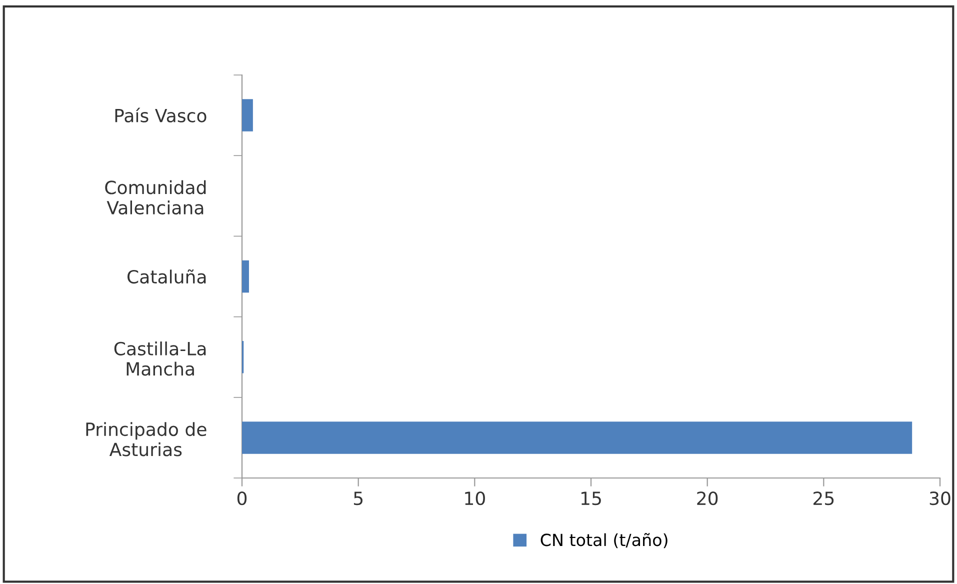 The image size is (957, 584). I want to click on x-tick-label: 0, so click(242, 499).